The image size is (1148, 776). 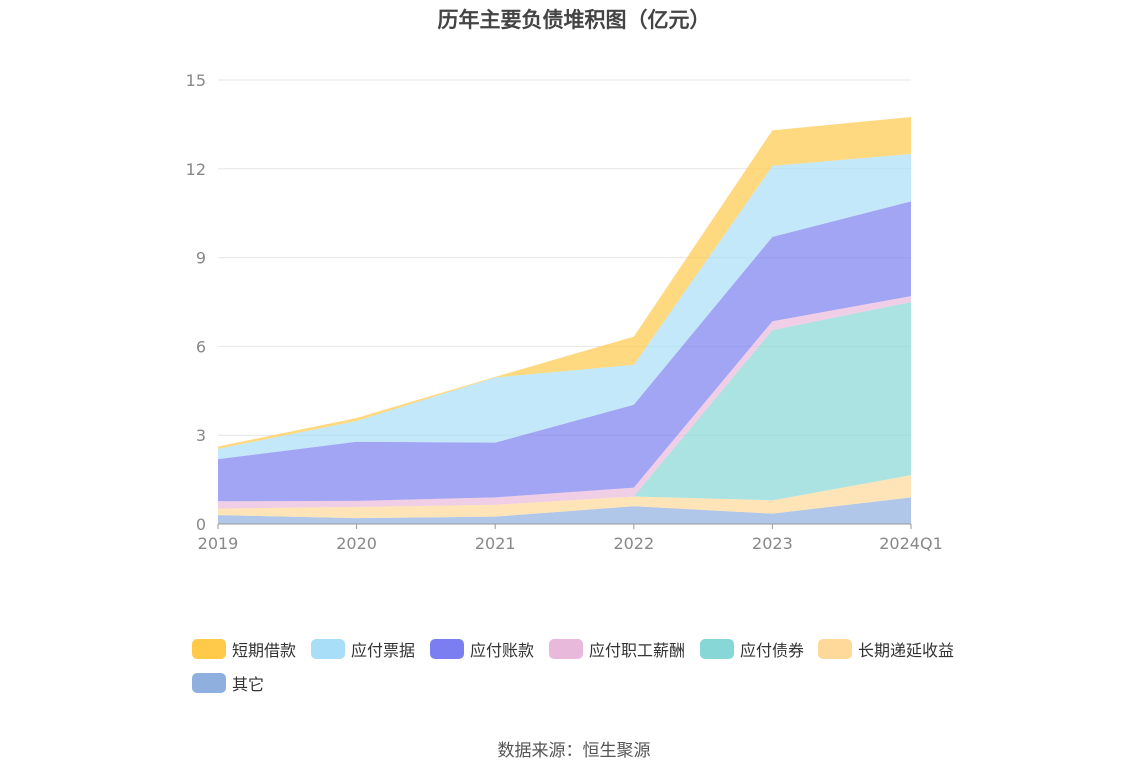 I want to click on legend-item: 应付票据, so click(x=363, y=649).